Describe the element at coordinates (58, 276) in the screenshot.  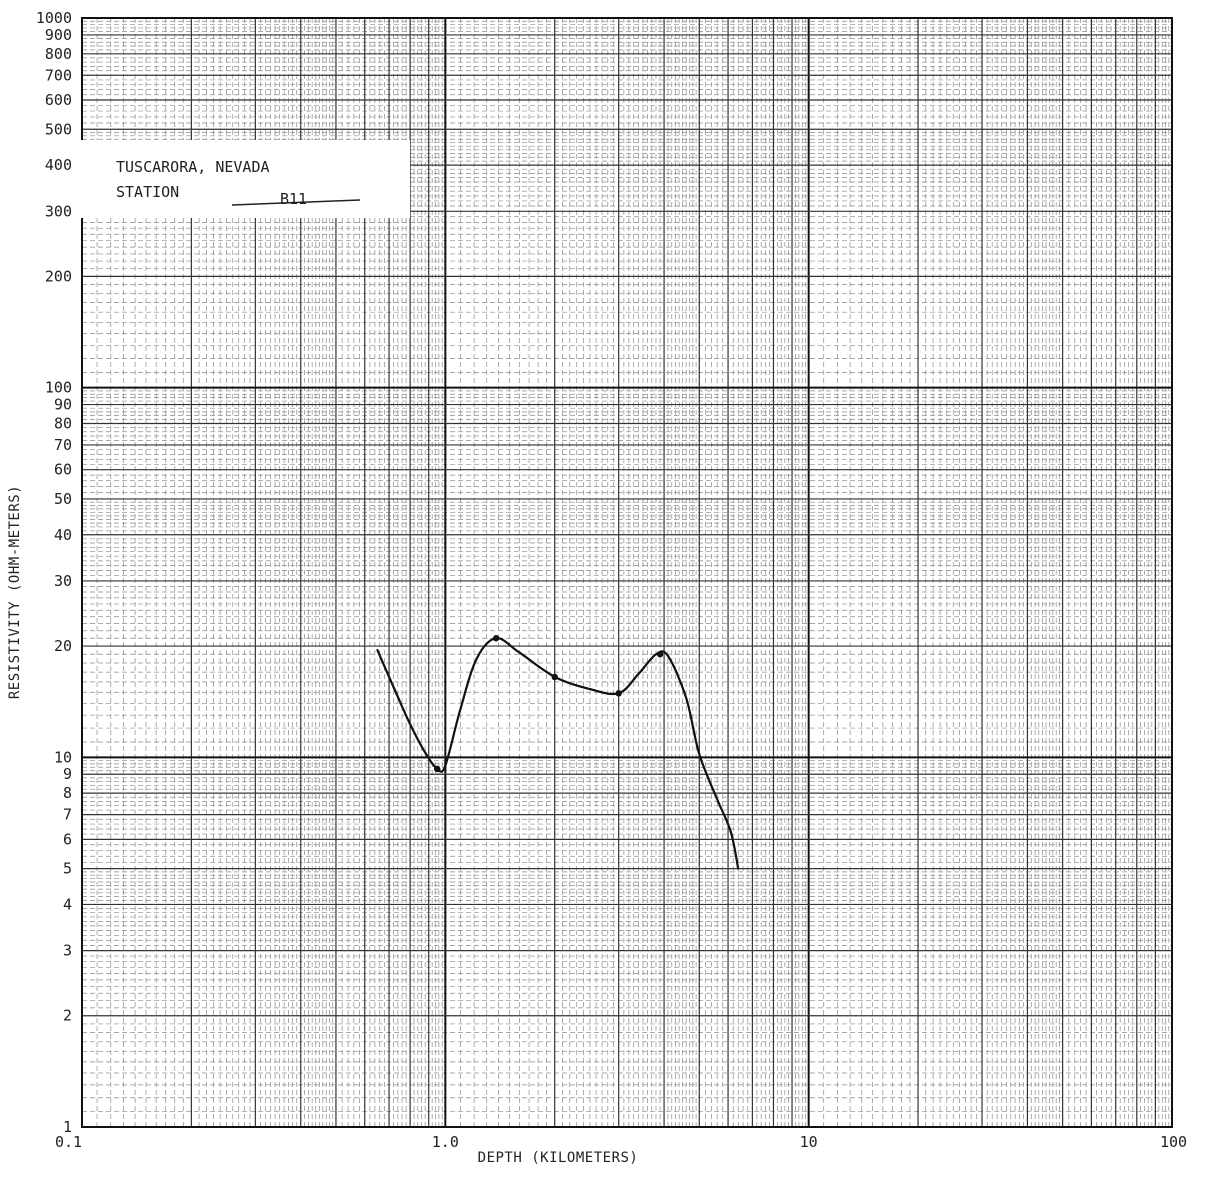
I see `y-tick-label: 200` at that location.